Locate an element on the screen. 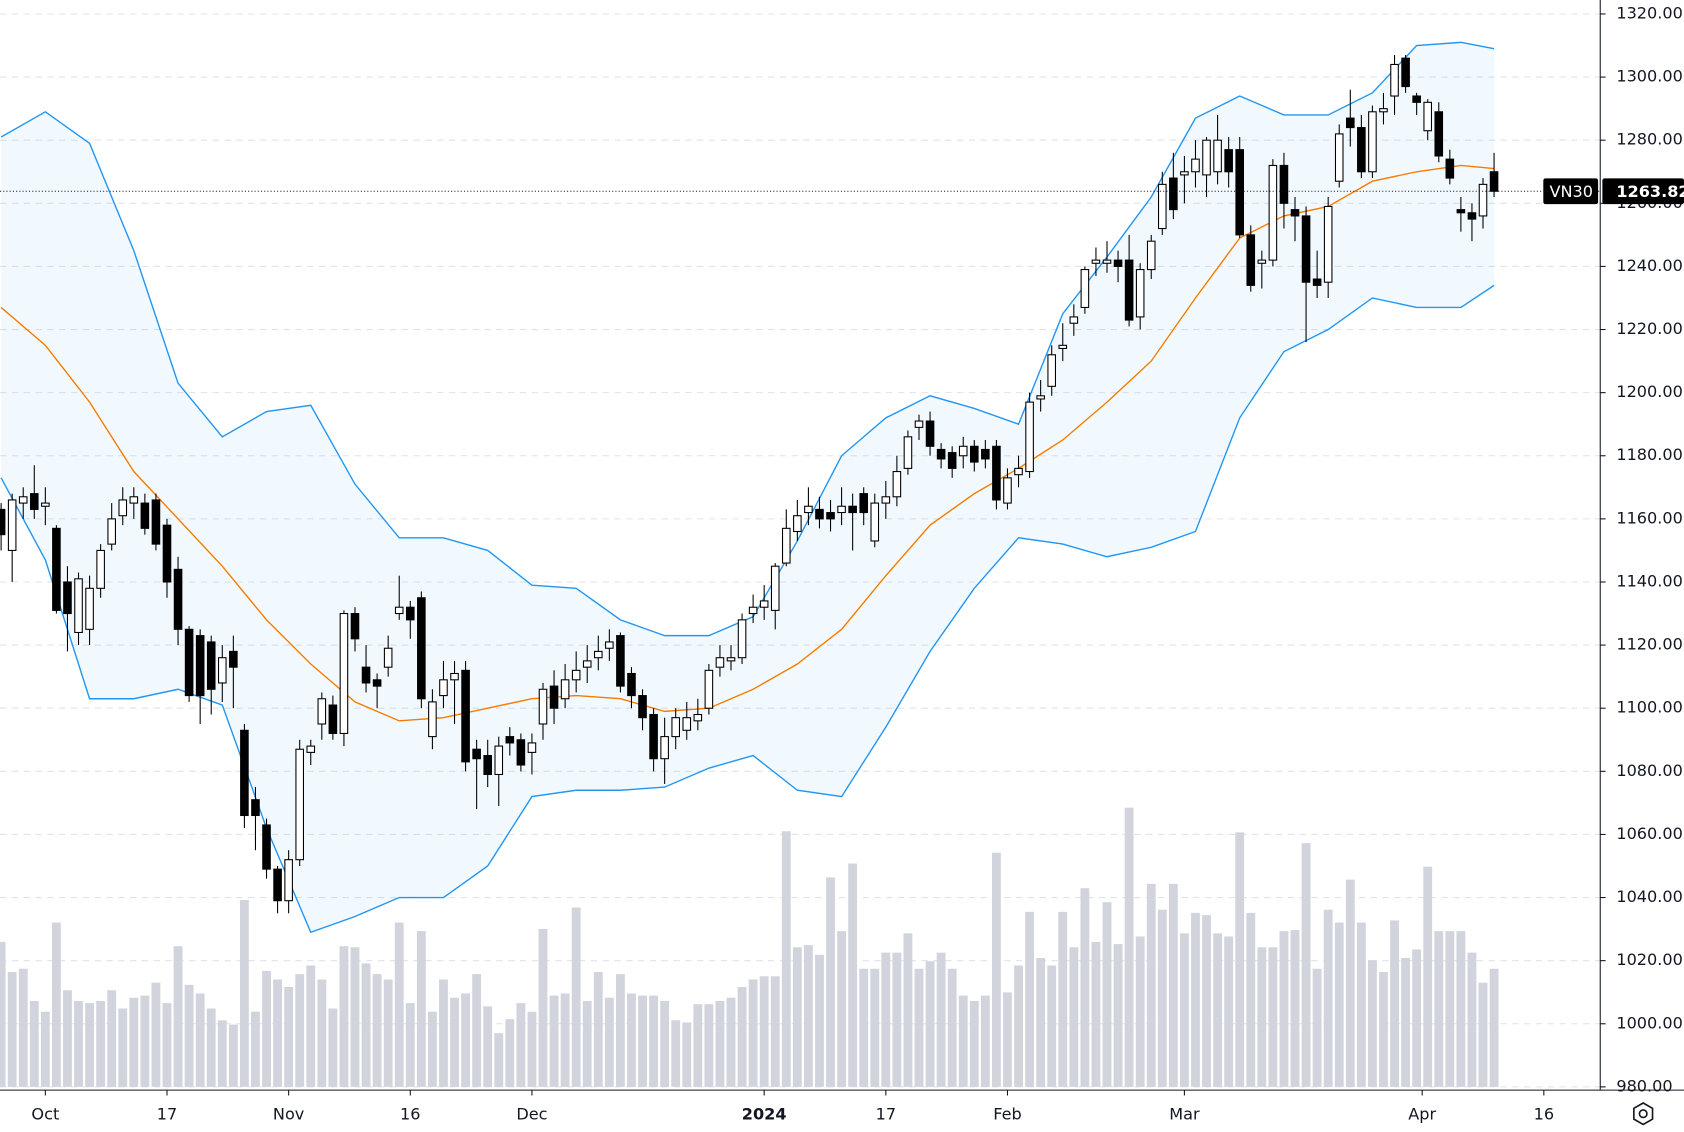 The image size is (1684, 1132). y-tick-label: 1120.00 is located at coordinates (1649, 644).